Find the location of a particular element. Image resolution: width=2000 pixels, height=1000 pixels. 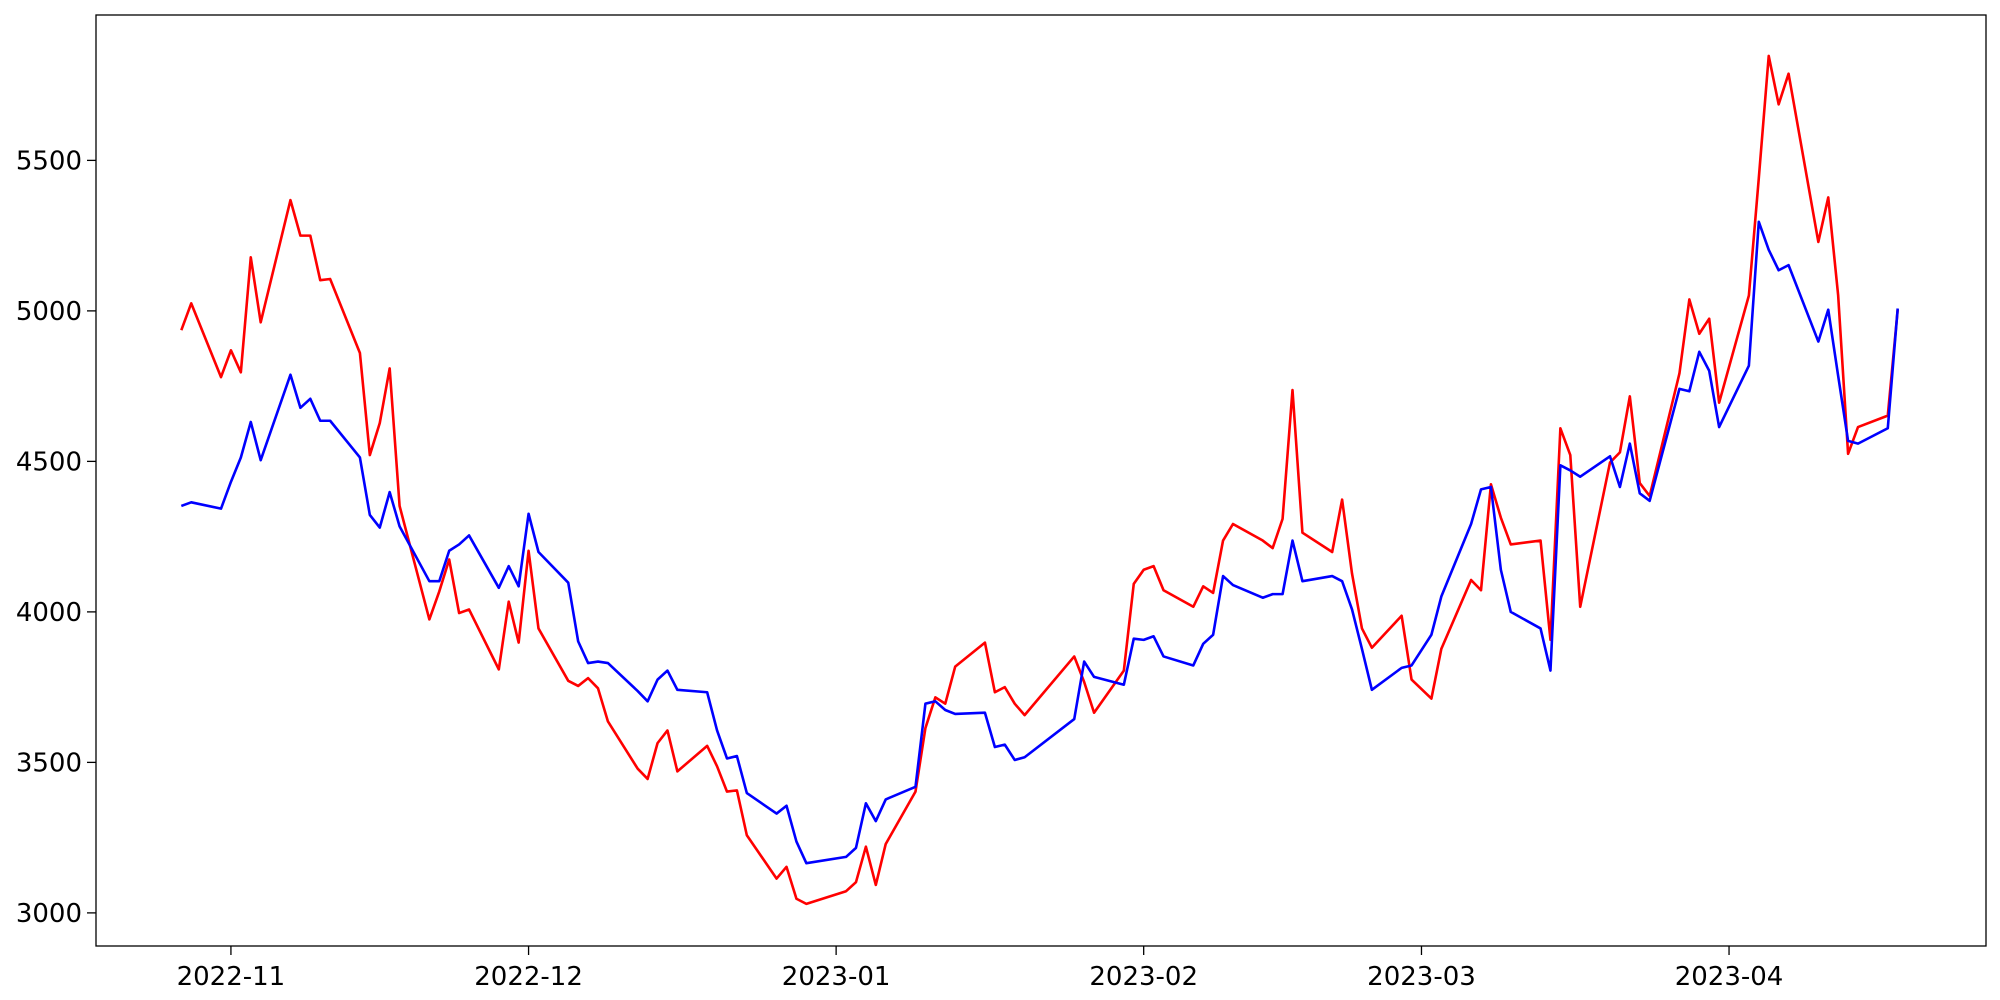

y-tick-label: 5000 is located at coordinates (49, 312).